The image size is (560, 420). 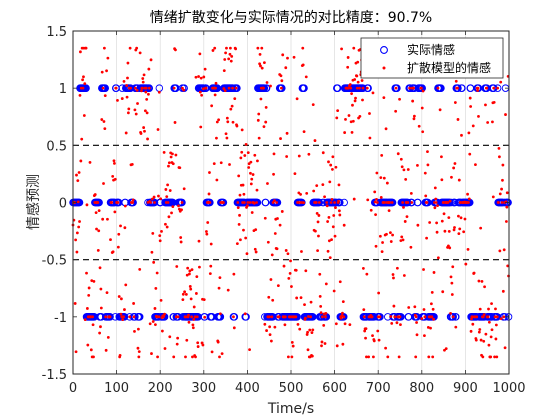 I want to click on actual-point, so click(x=182, y=202).